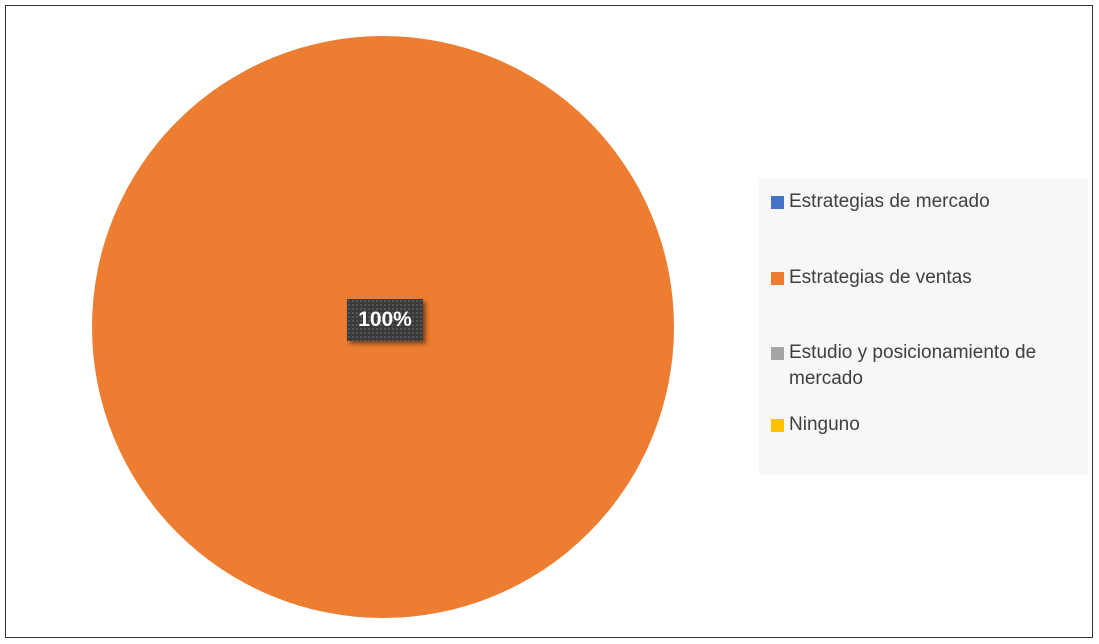 This screenshot has width=1099, height=644. I want to click on data-label-estrategias-de-ventas: 100%, so click(385, 320).